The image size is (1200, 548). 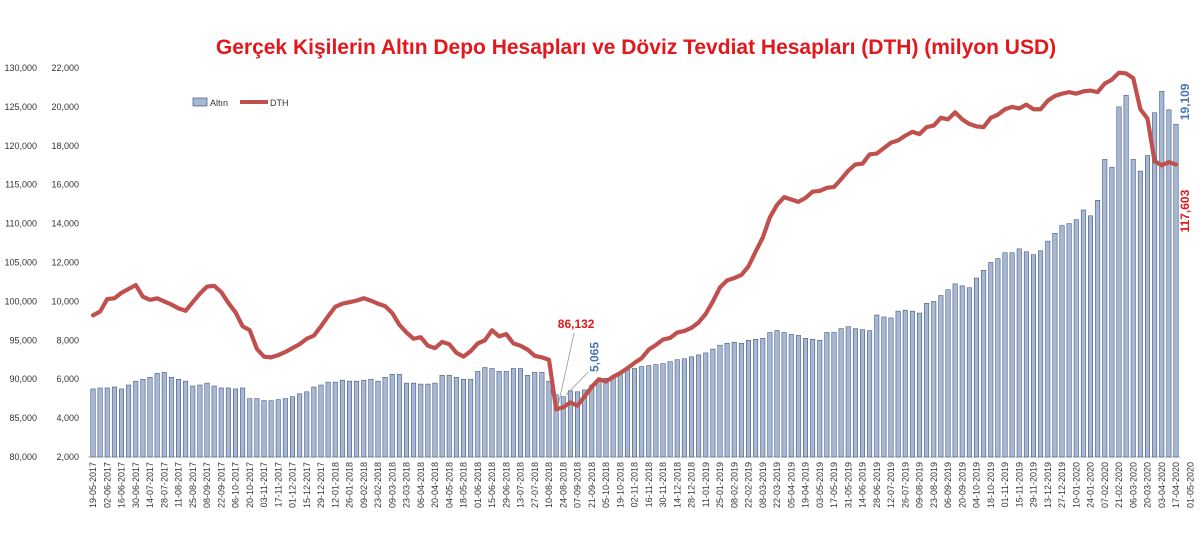 I want to click on x-tick-label: 07-09-2018, so click(x=578, y=485).